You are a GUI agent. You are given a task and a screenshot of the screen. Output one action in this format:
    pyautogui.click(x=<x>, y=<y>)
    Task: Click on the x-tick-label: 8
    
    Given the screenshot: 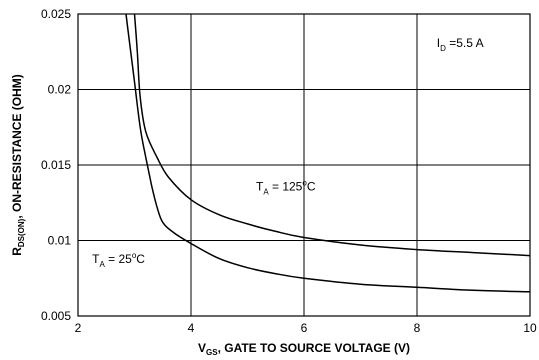 What is the action you would take?
    pyautogui.click(x=417, y=328)
    